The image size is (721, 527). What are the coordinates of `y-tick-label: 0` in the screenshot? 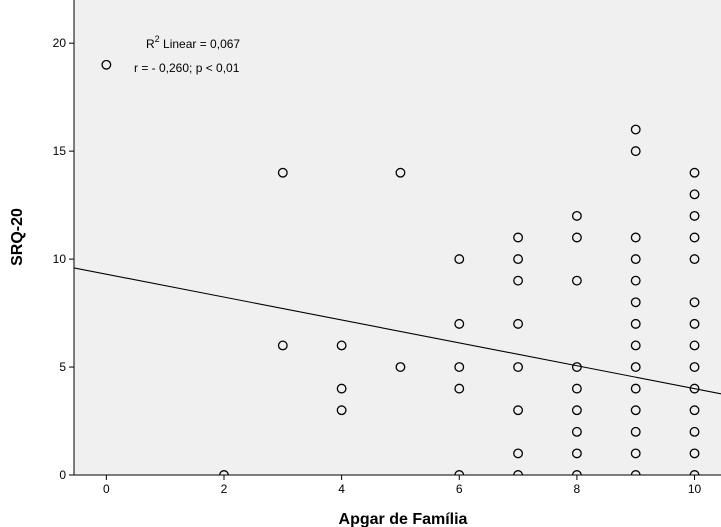 It's located at (62, 475).